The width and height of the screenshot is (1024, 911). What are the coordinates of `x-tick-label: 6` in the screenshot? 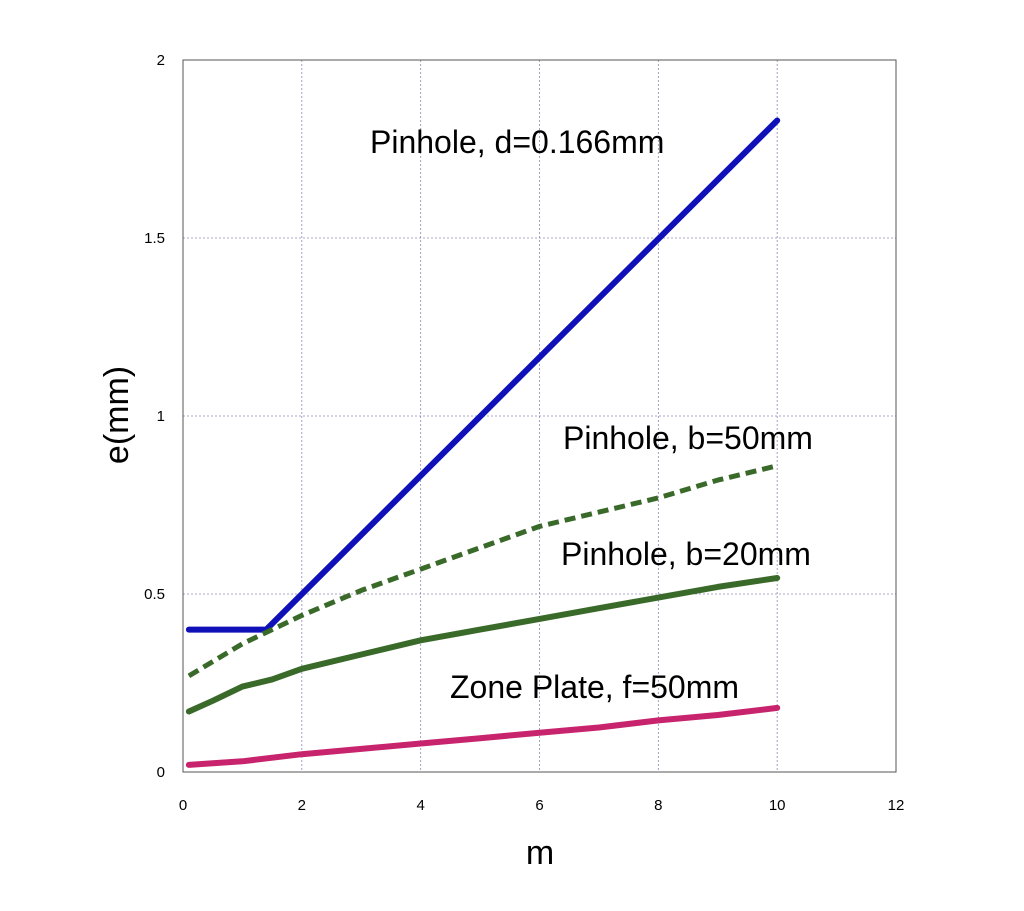 It's located at (539, 805).